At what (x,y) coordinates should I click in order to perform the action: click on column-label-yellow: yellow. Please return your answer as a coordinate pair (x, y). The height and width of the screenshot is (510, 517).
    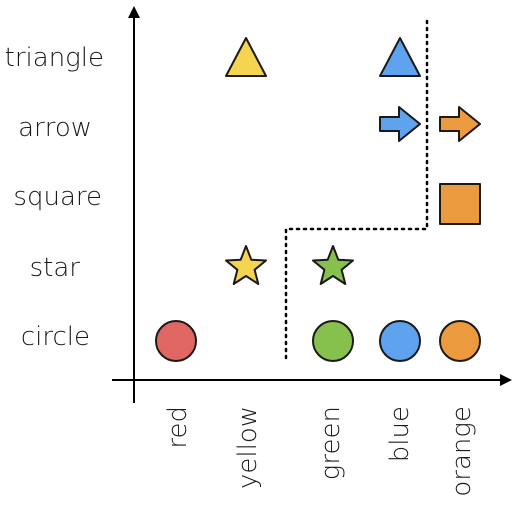
    Looking at the image, I should click on (248, 447).